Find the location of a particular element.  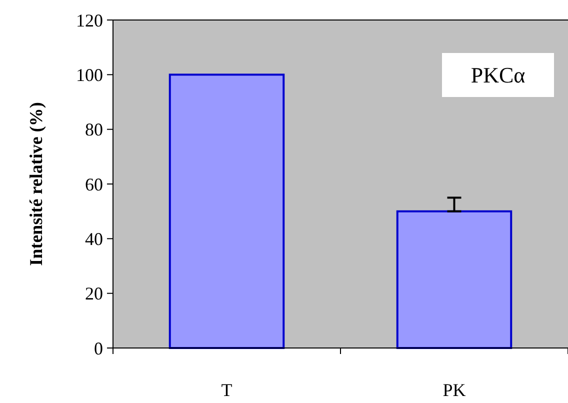

annotation: PKCα is located at coordinates (498, 75).